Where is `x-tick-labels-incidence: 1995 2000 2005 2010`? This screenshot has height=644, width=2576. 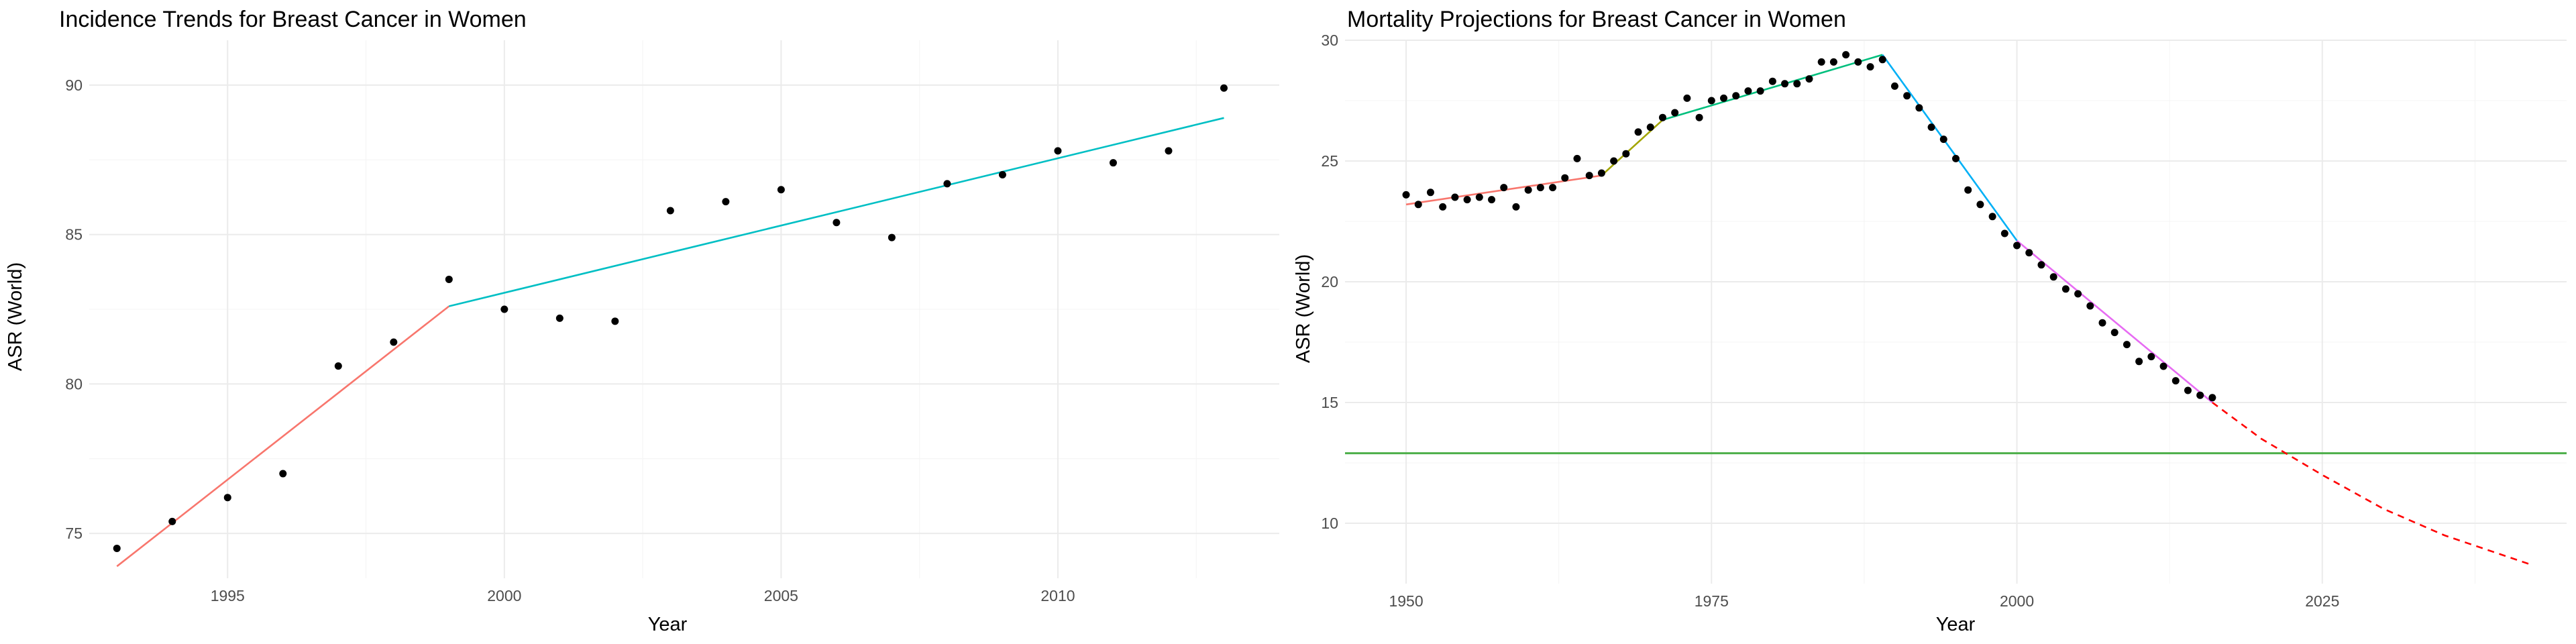 x-tick-labels-incidence: 1995 2000 2005 2010 is located at coordinates (643, 595).